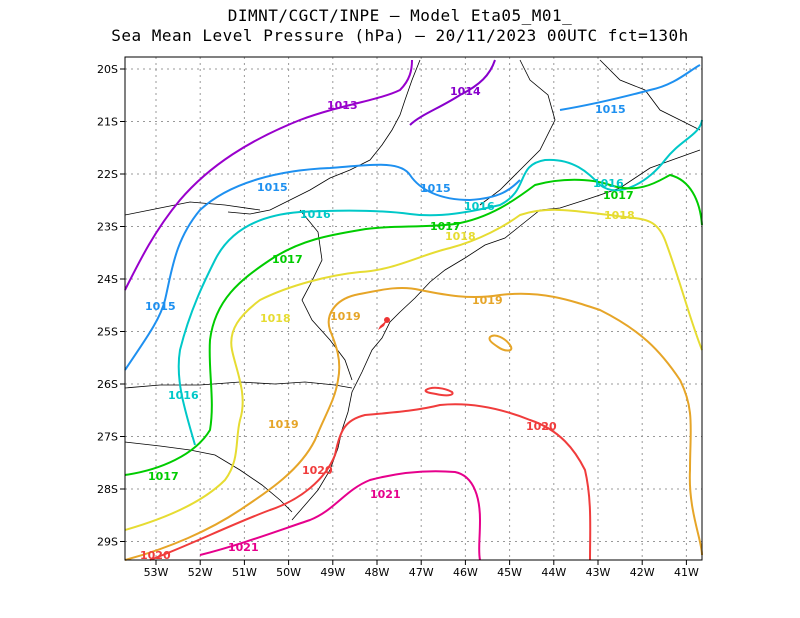  I want to click on label-1021-west: 1021, so click(243, 547).